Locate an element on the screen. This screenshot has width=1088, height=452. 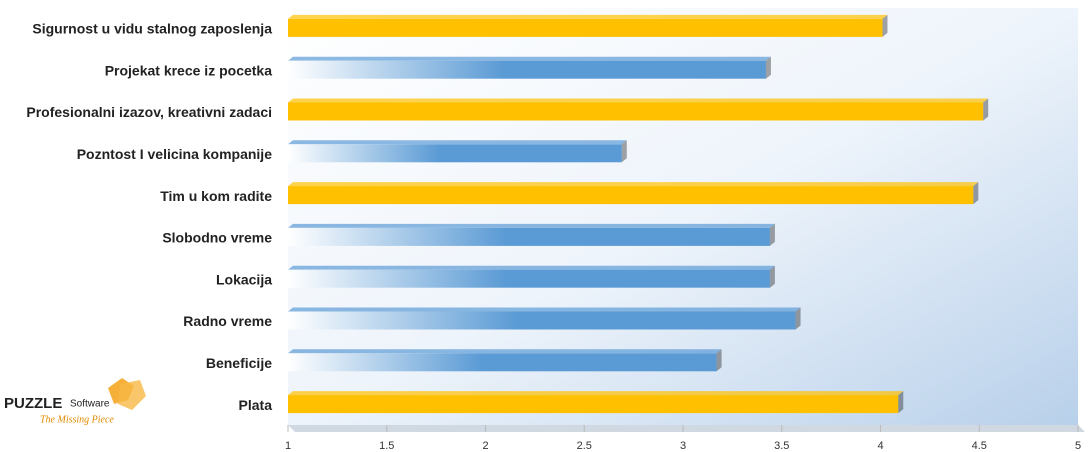
x-tick-label: 2 is located at coordinates (485, 446).